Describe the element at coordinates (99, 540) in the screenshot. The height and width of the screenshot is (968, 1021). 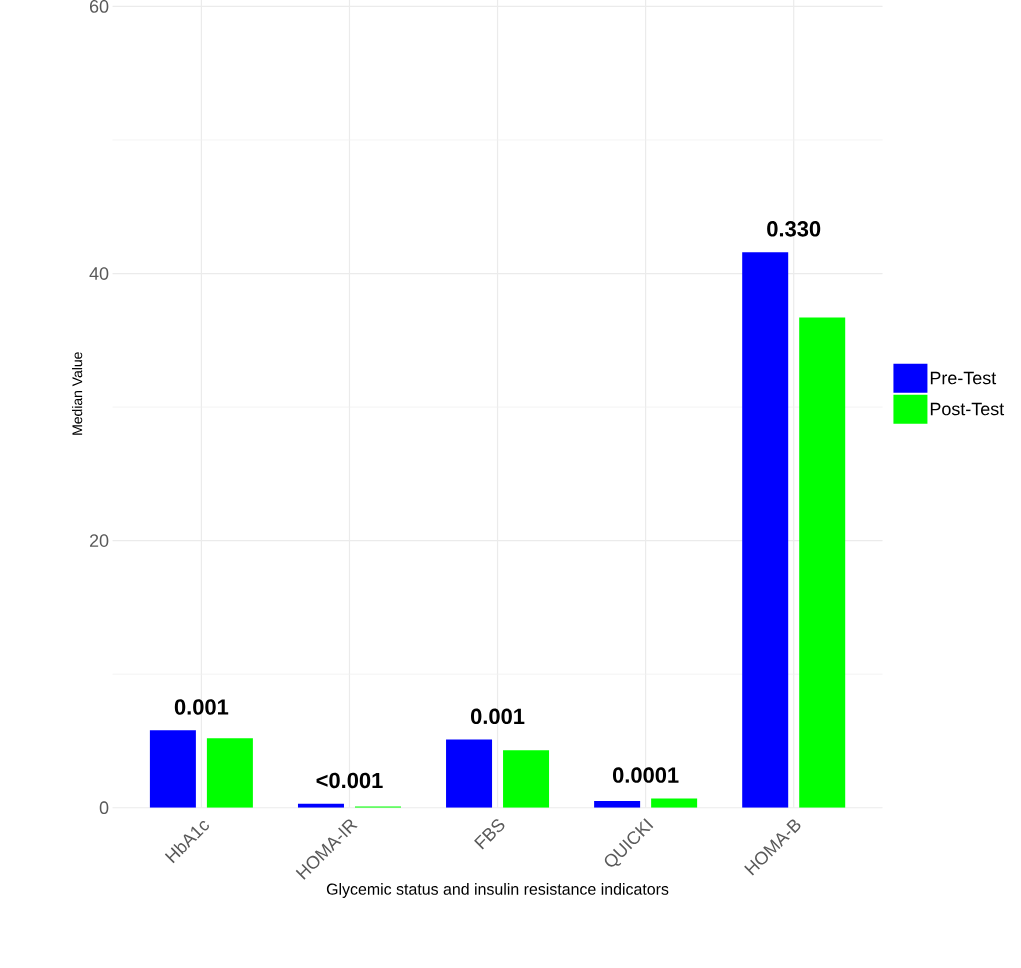
I see `y-tick-label: 20` at that location.